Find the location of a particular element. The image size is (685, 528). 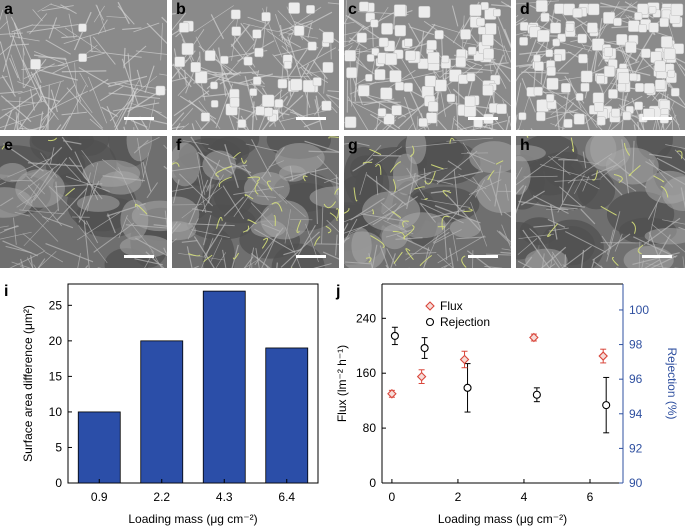

x-axis-label: Loading mass (μg cm⁻²) is located at coordinates (192, 519).